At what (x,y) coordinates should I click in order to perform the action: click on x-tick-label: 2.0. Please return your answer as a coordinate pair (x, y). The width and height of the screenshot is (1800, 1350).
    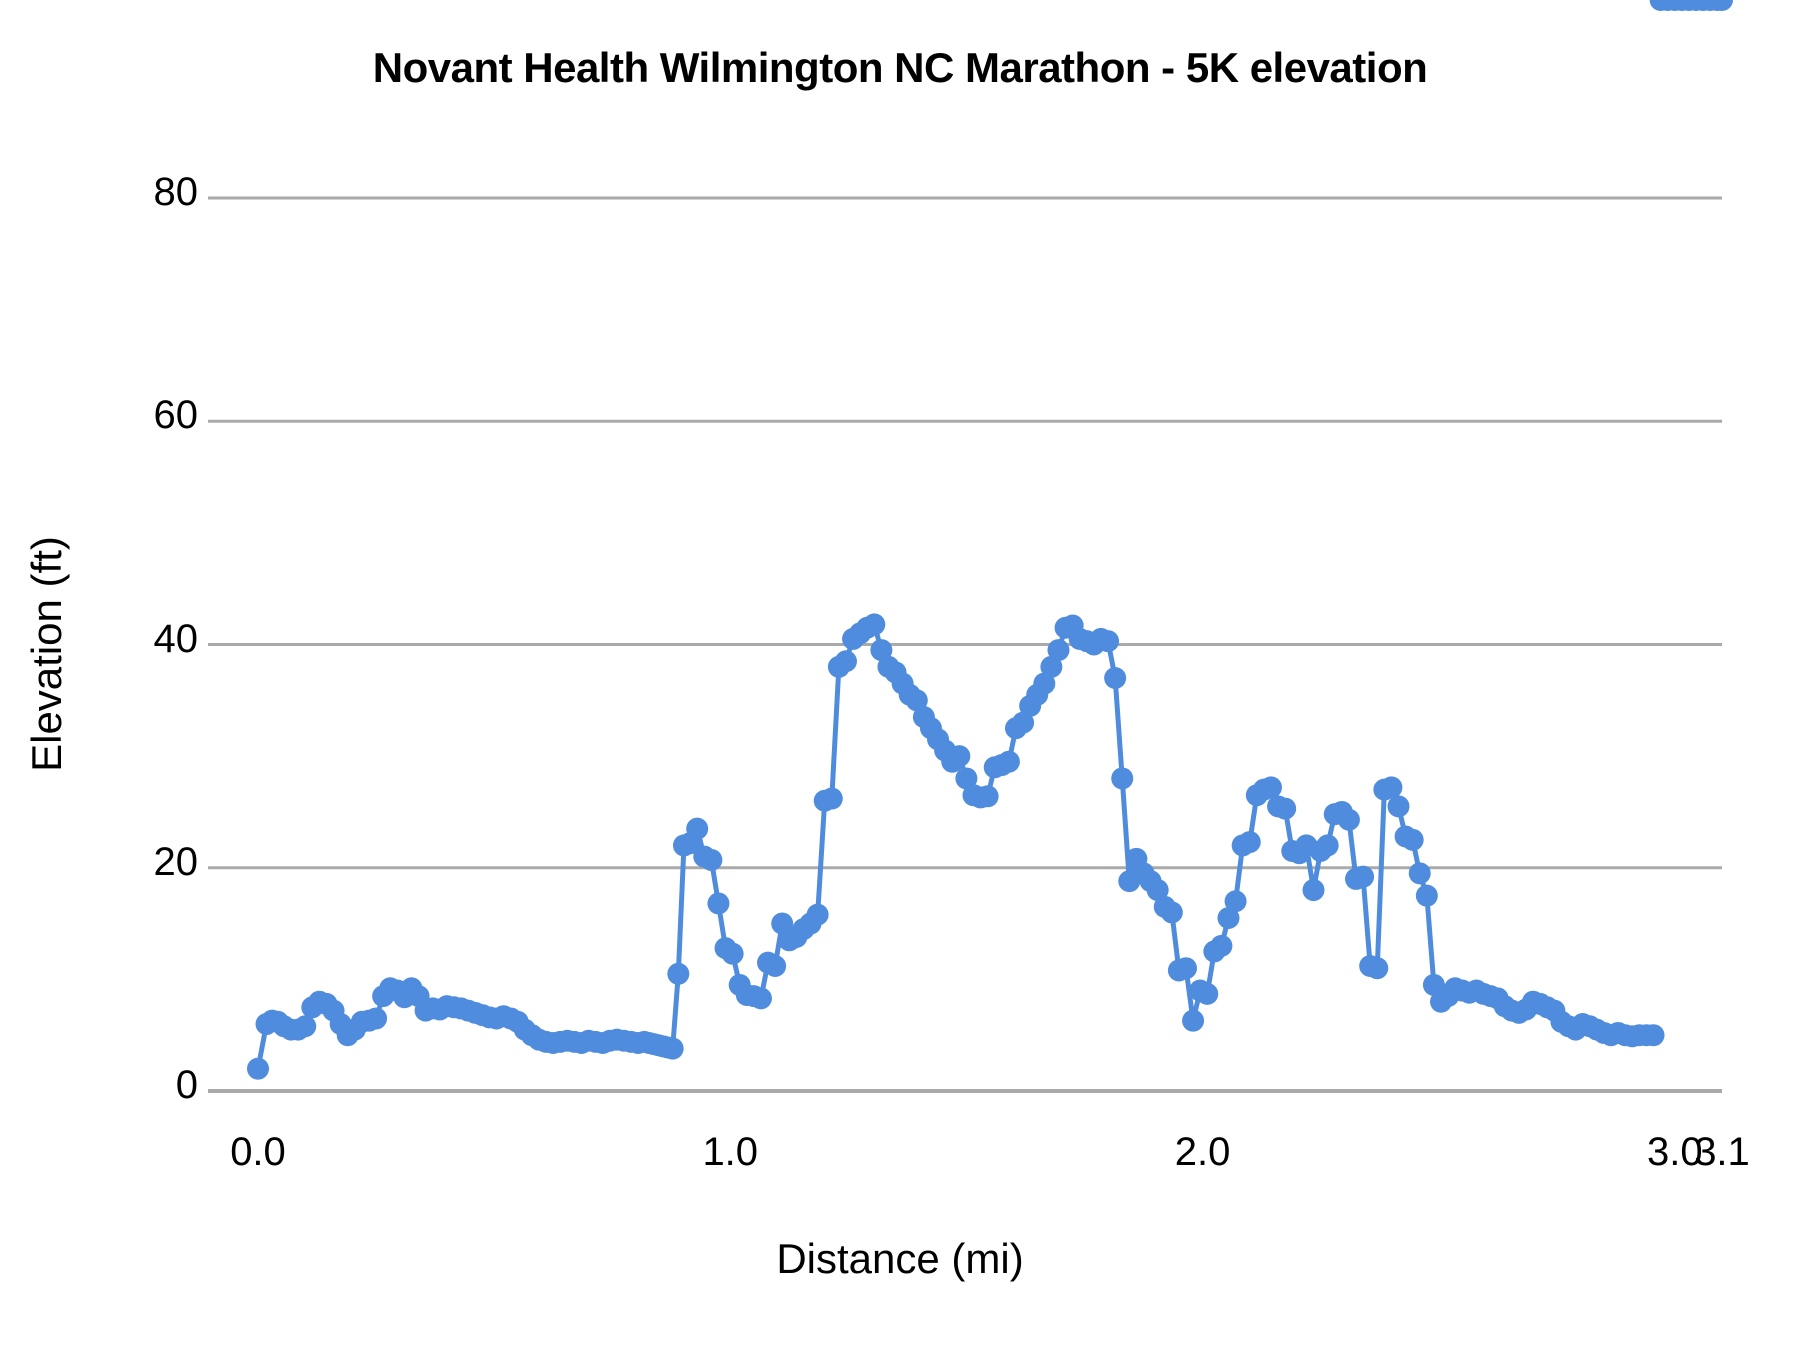
    Looking at the image, I should click on (1202, 1152).